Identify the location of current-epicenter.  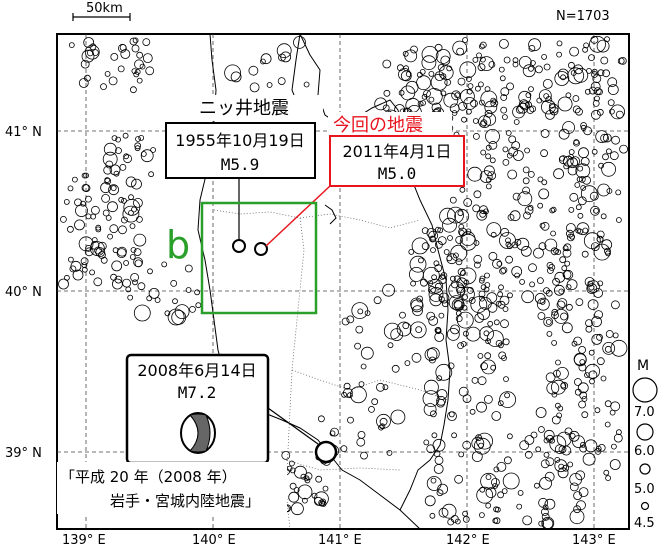
(261, 249).